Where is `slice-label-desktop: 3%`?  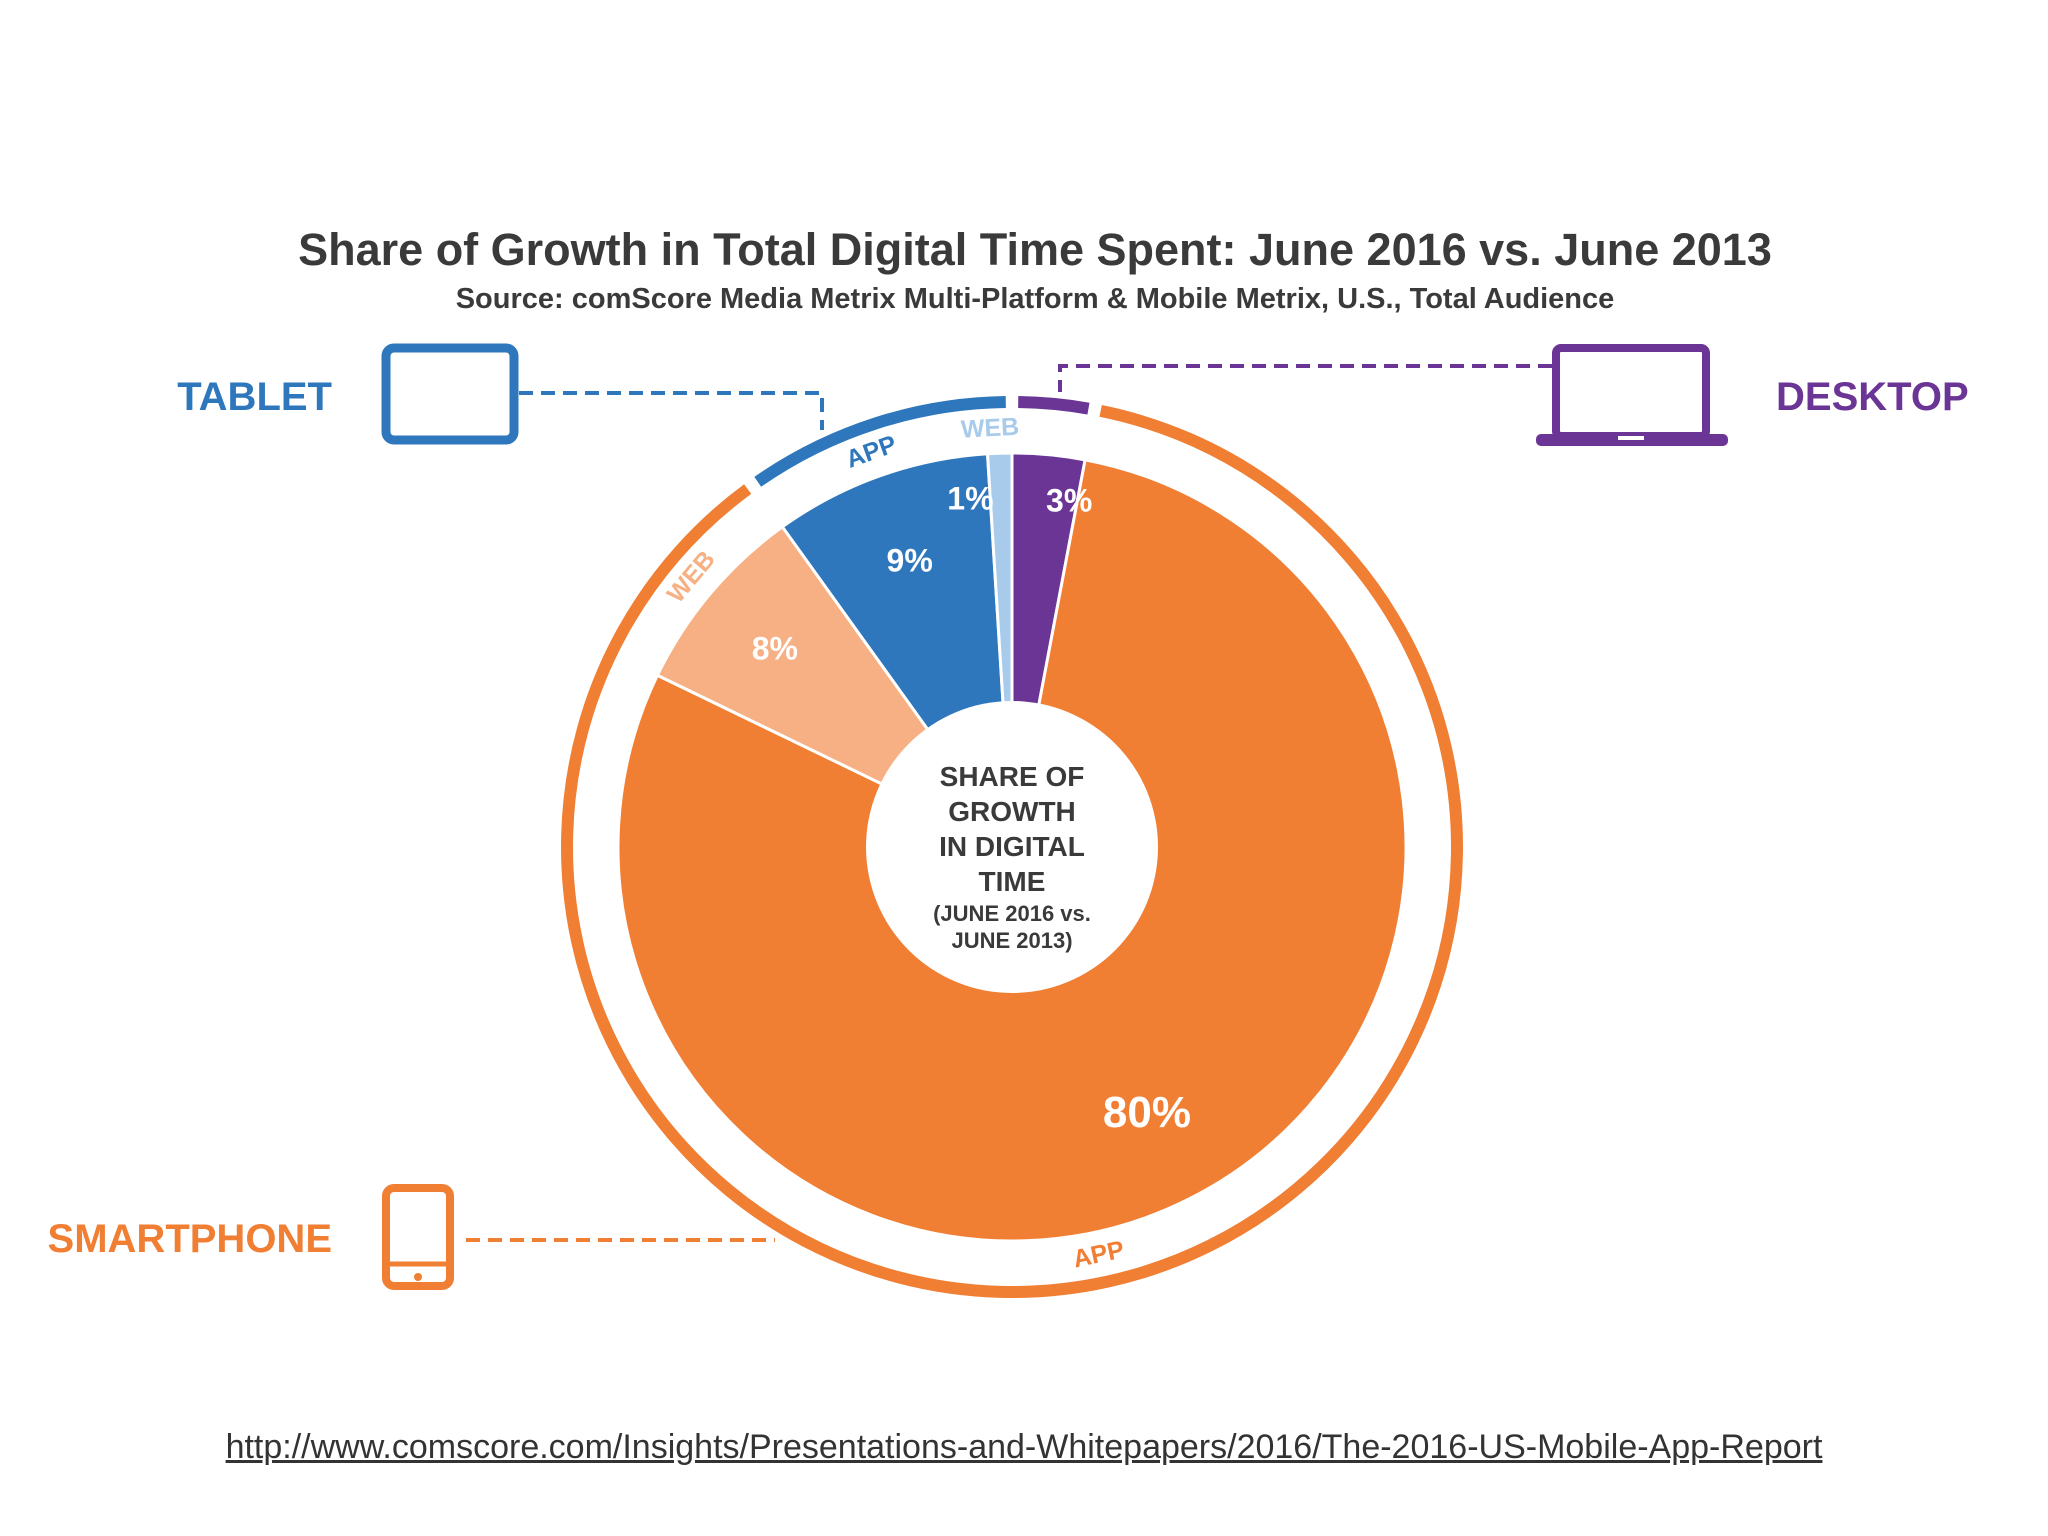
slice-label-desktop: 3% is located at coordinates (1069, 501).